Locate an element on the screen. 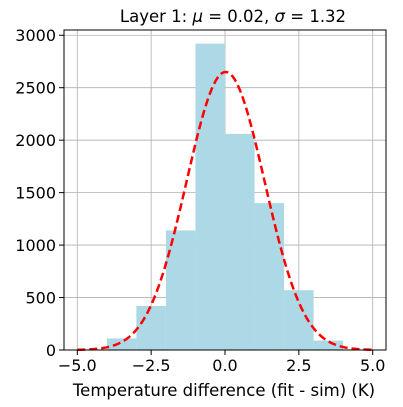 The height and width of the screenshot is (407, 403). y-tick-label: 3000 is located at coordinates (35, 35).